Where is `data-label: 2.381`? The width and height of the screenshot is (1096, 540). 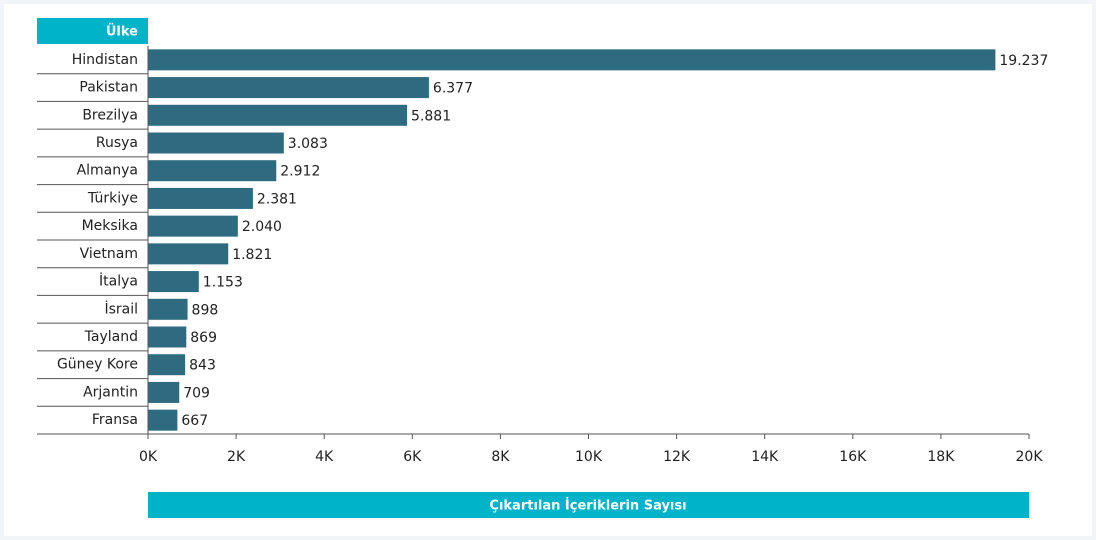 data-label: 2.381 is located at coordinates (277, 199).